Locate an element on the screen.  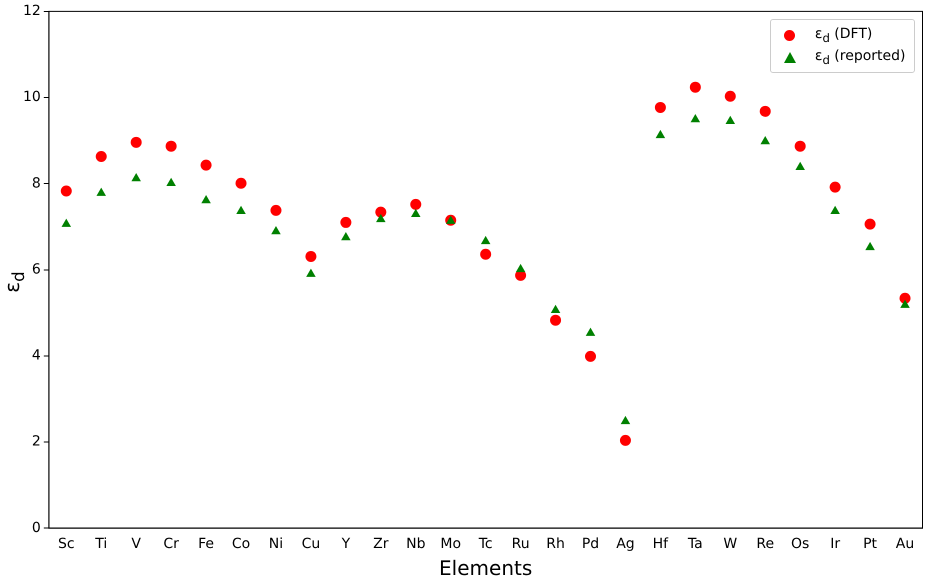
legend-label: ε$_{d}$ (reported) is located at coordinates (860, 57).